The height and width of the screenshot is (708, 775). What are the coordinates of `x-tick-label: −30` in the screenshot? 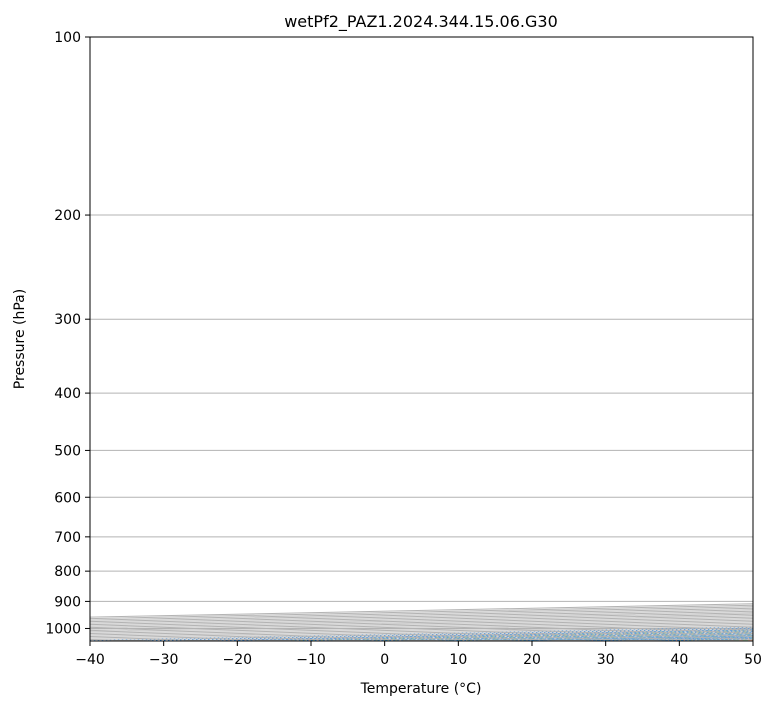 It's located at (164, 660).